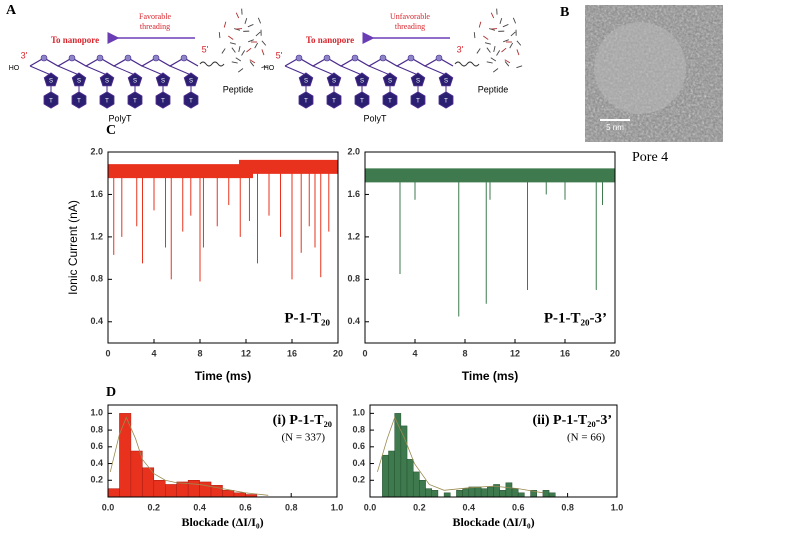 Image resolution: width=800 pixels, height=541 pixels. What do you see at coordinates (353, 194) in the screenshot?
I see `y-tick-label: 1.6` at bounding box center [353, 194].